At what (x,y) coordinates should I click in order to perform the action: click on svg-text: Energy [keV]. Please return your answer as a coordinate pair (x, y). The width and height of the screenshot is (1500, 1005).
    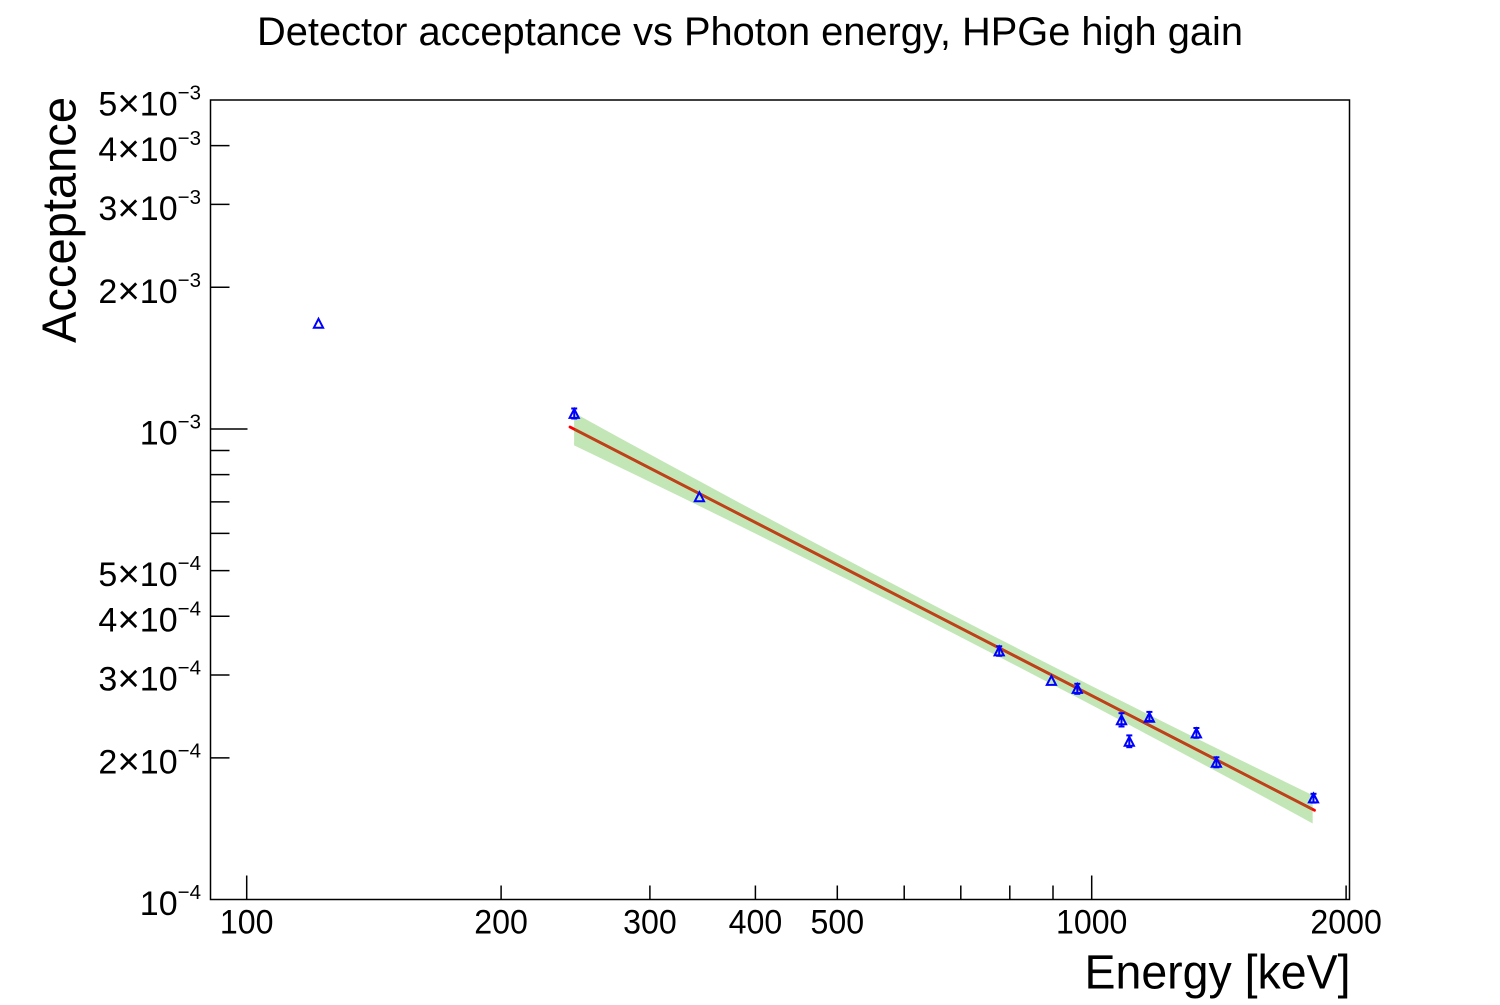
    Looking at the image, I should click on (1218, 973).